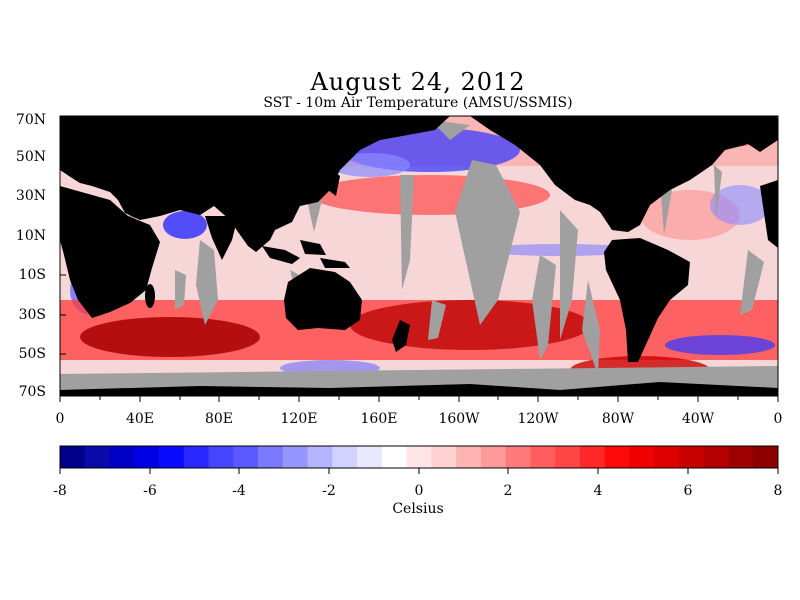  What do you see at coordinates (30, 196) in the screenshot?
I see `lat-label-30n: 30N` at bounding box center [30, 196].